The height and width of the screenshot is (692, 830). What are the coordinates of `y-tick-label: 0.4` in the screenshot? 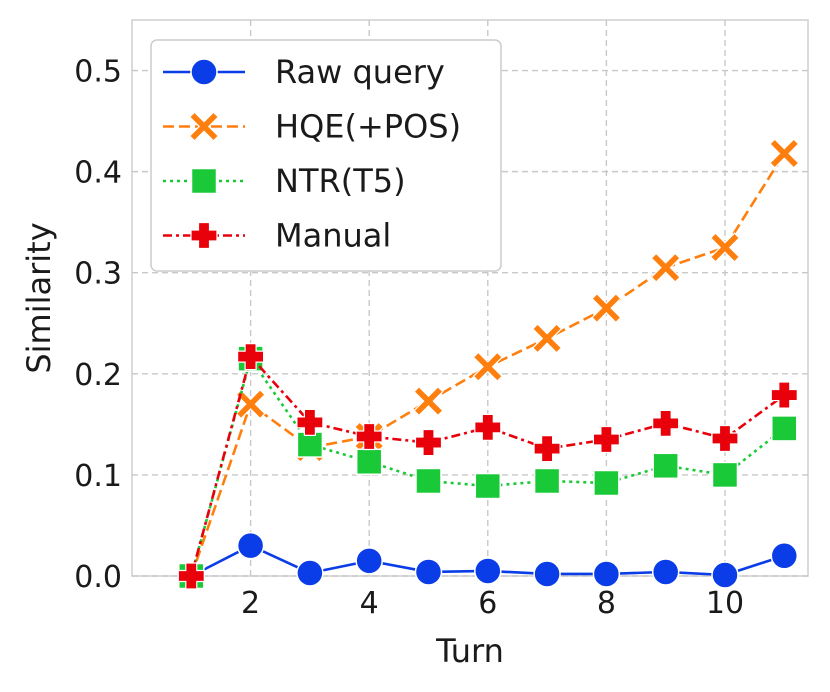 It's located at (98, 173).